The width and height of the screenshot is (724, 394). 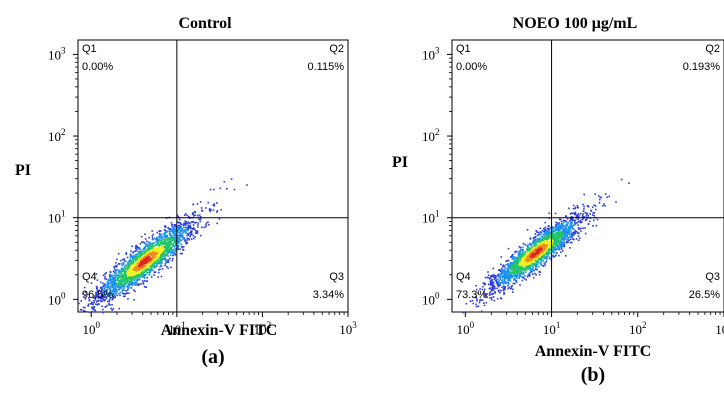 I want to click on x-axis-label: Annexin-V FITC, so click(x=593, y=351).